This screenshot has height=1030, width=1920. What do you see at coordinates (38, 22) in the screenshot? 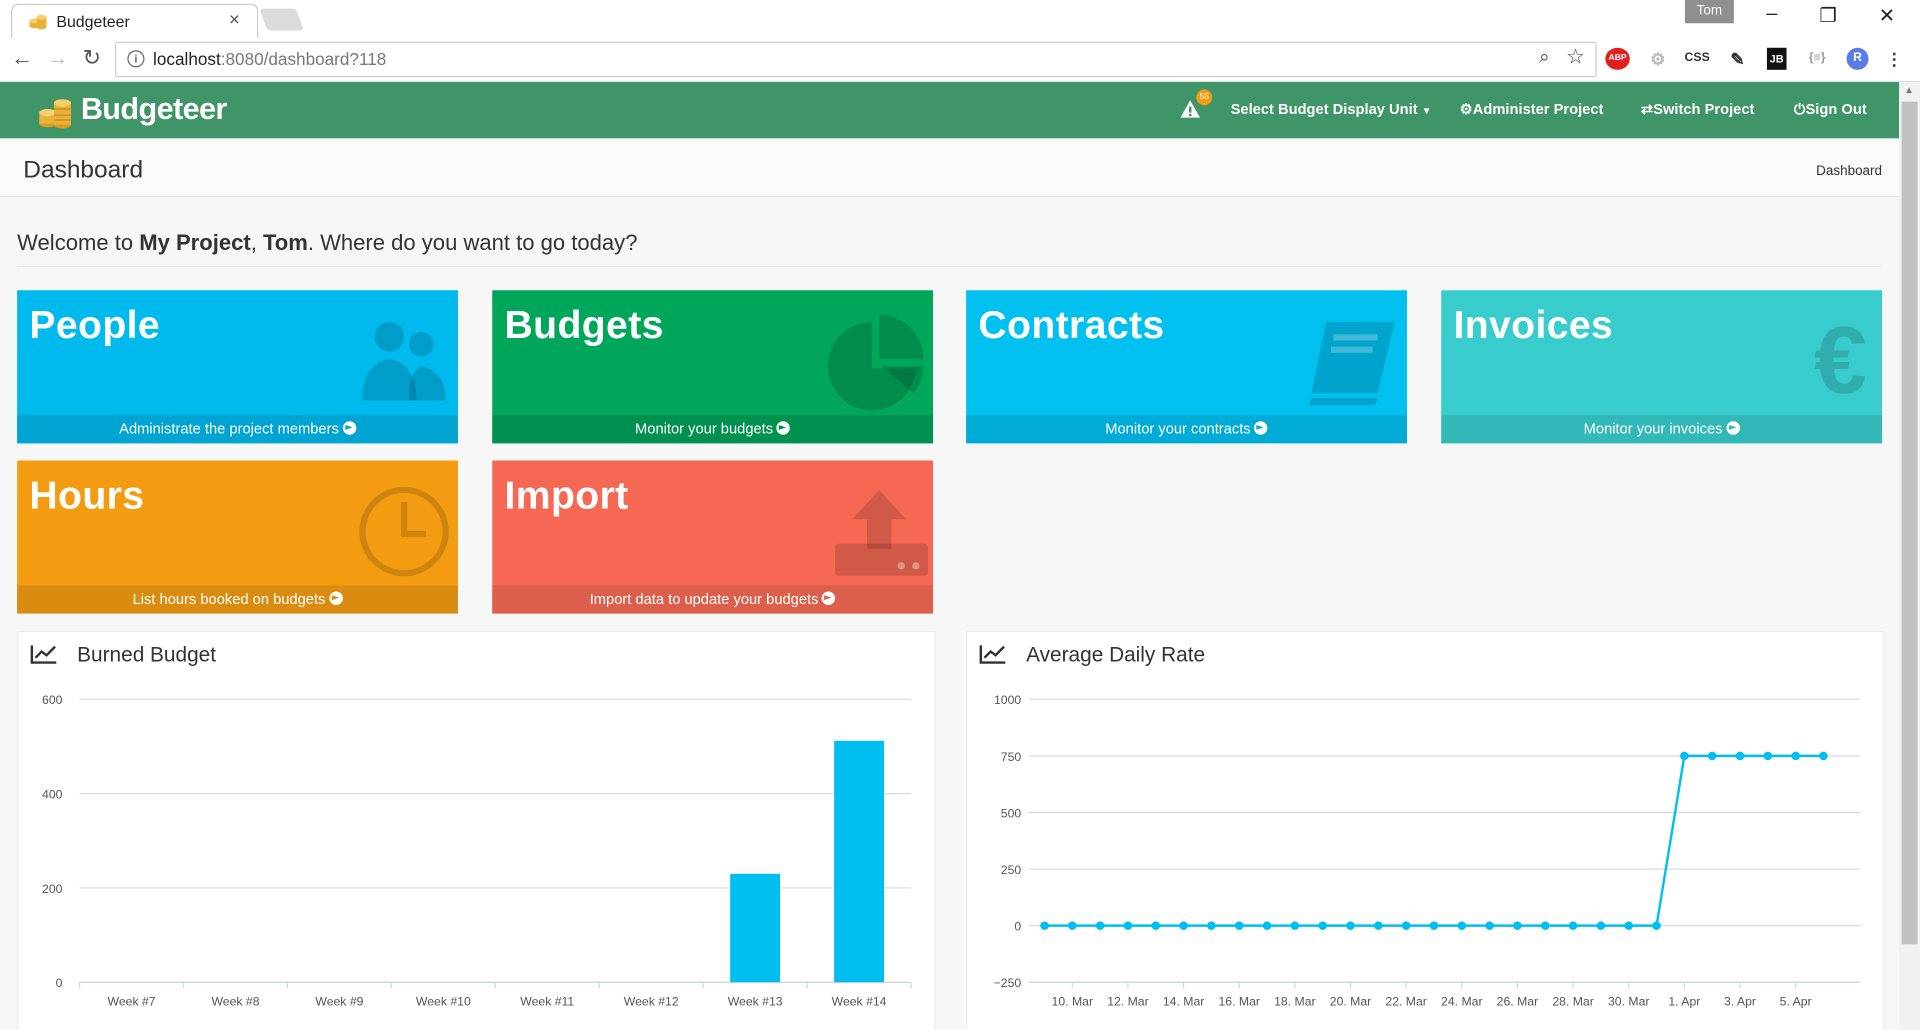
I see `coins-icon` at bounding box center [38, 22].